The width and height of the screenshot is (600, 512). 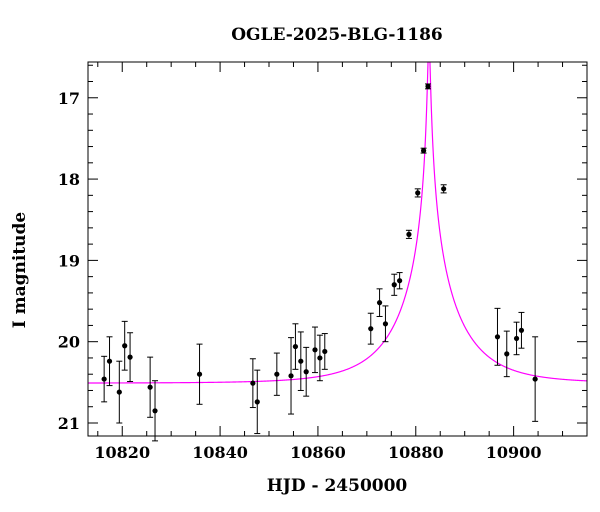 What do you see at coordinates (220, 452) in the screenshot?
I see `x-tick-label: 10840` at bounding box center [220, 452].